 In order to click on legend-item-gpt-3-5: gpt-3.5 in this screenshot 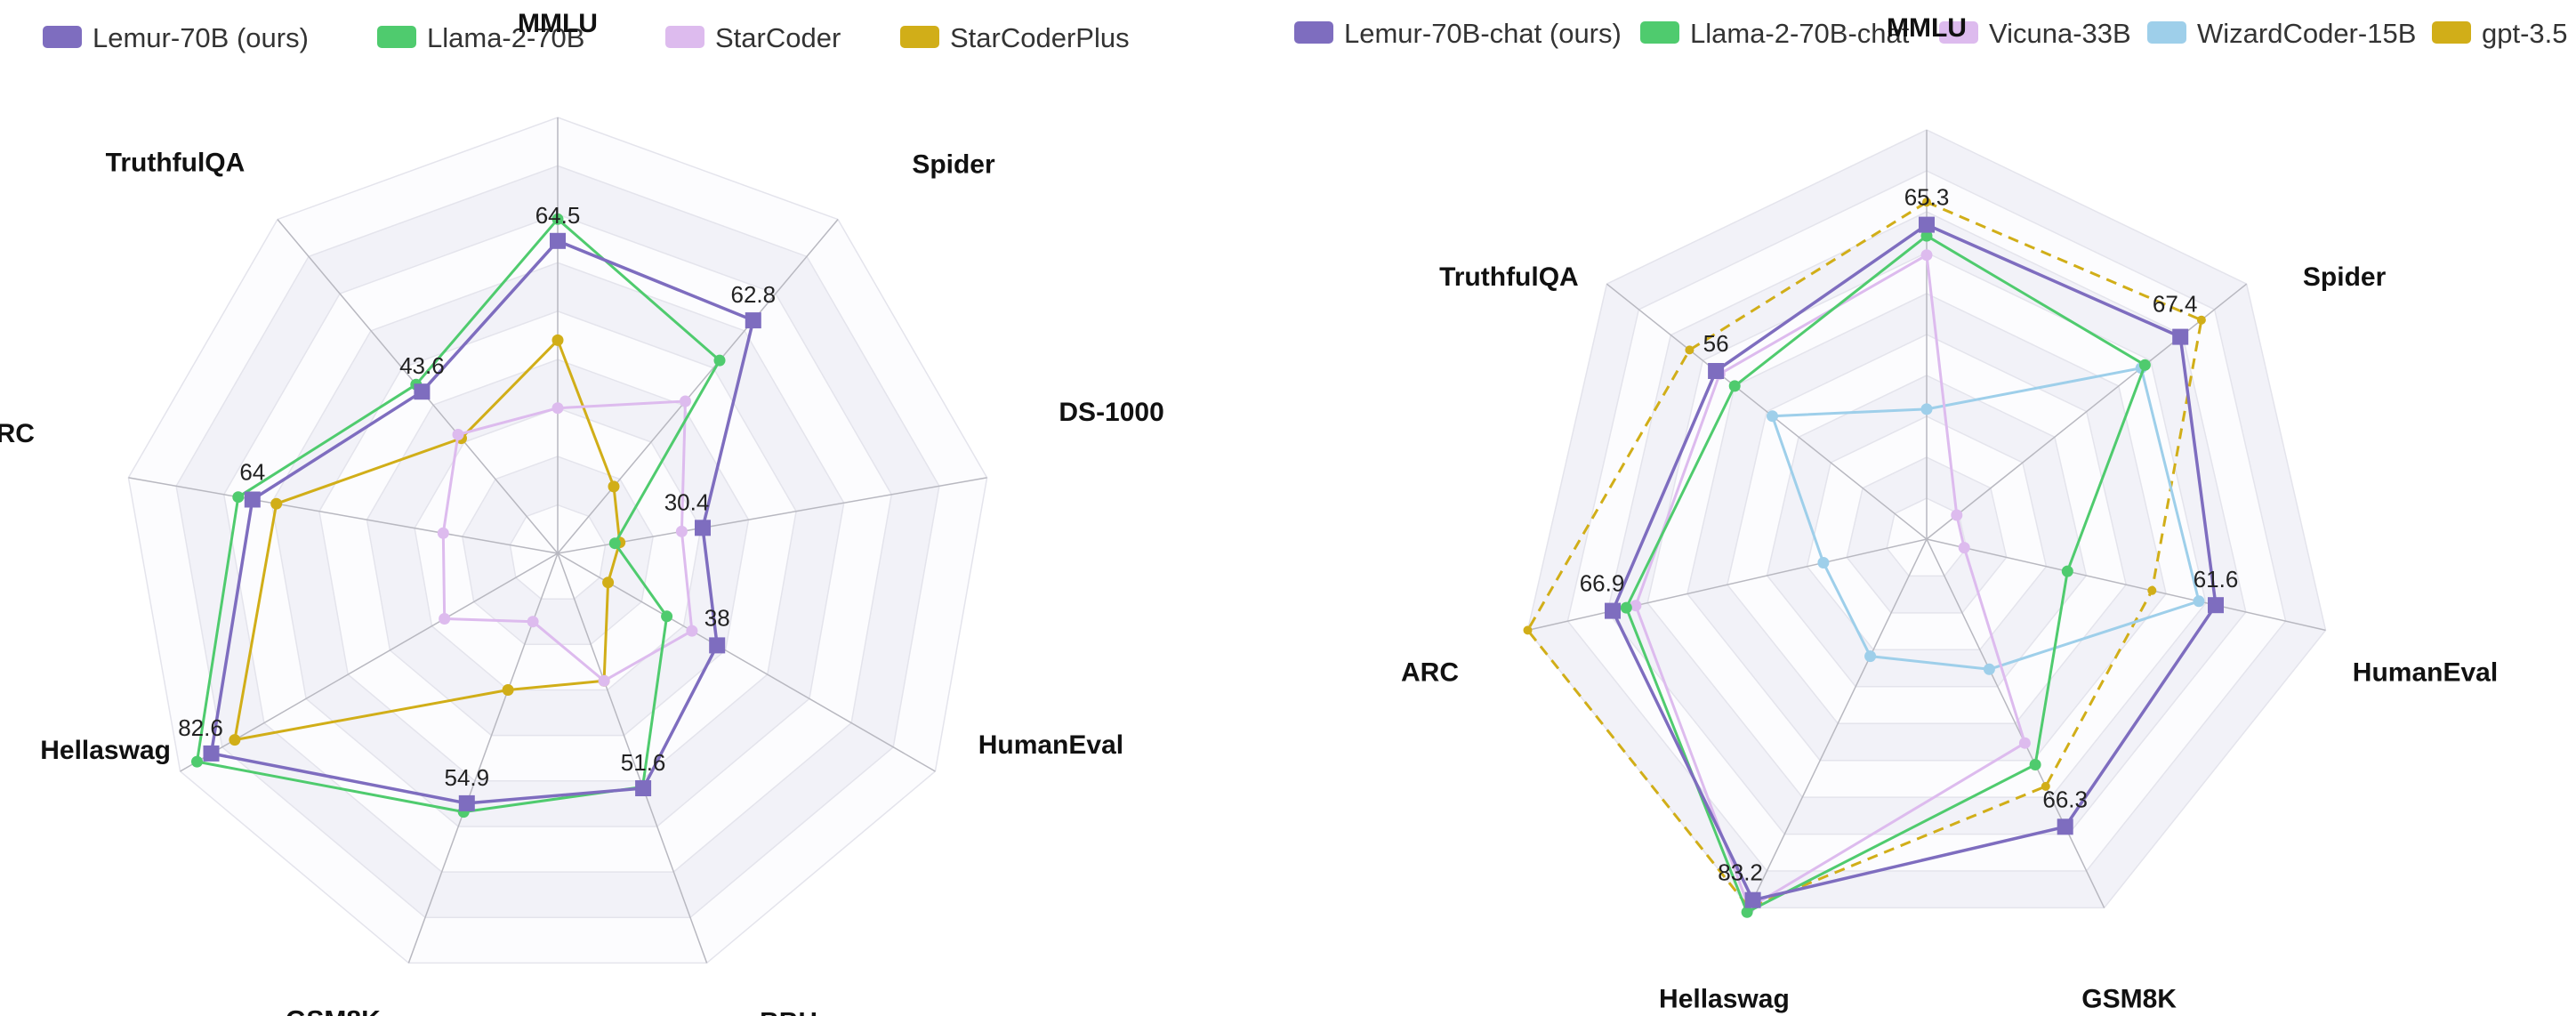, I will do `click(2500, 33)`.